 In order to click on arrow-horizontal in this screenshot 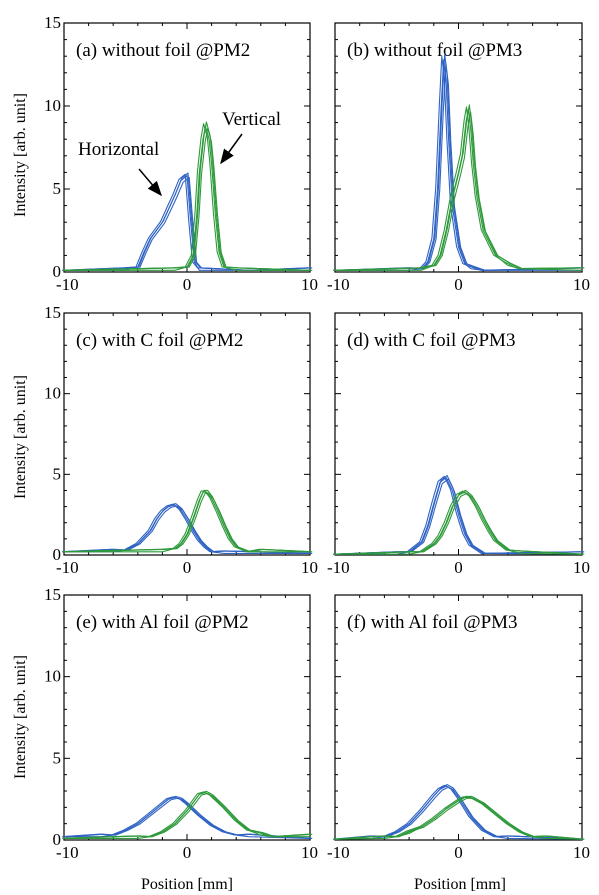, I will do `click(150, 182)`.